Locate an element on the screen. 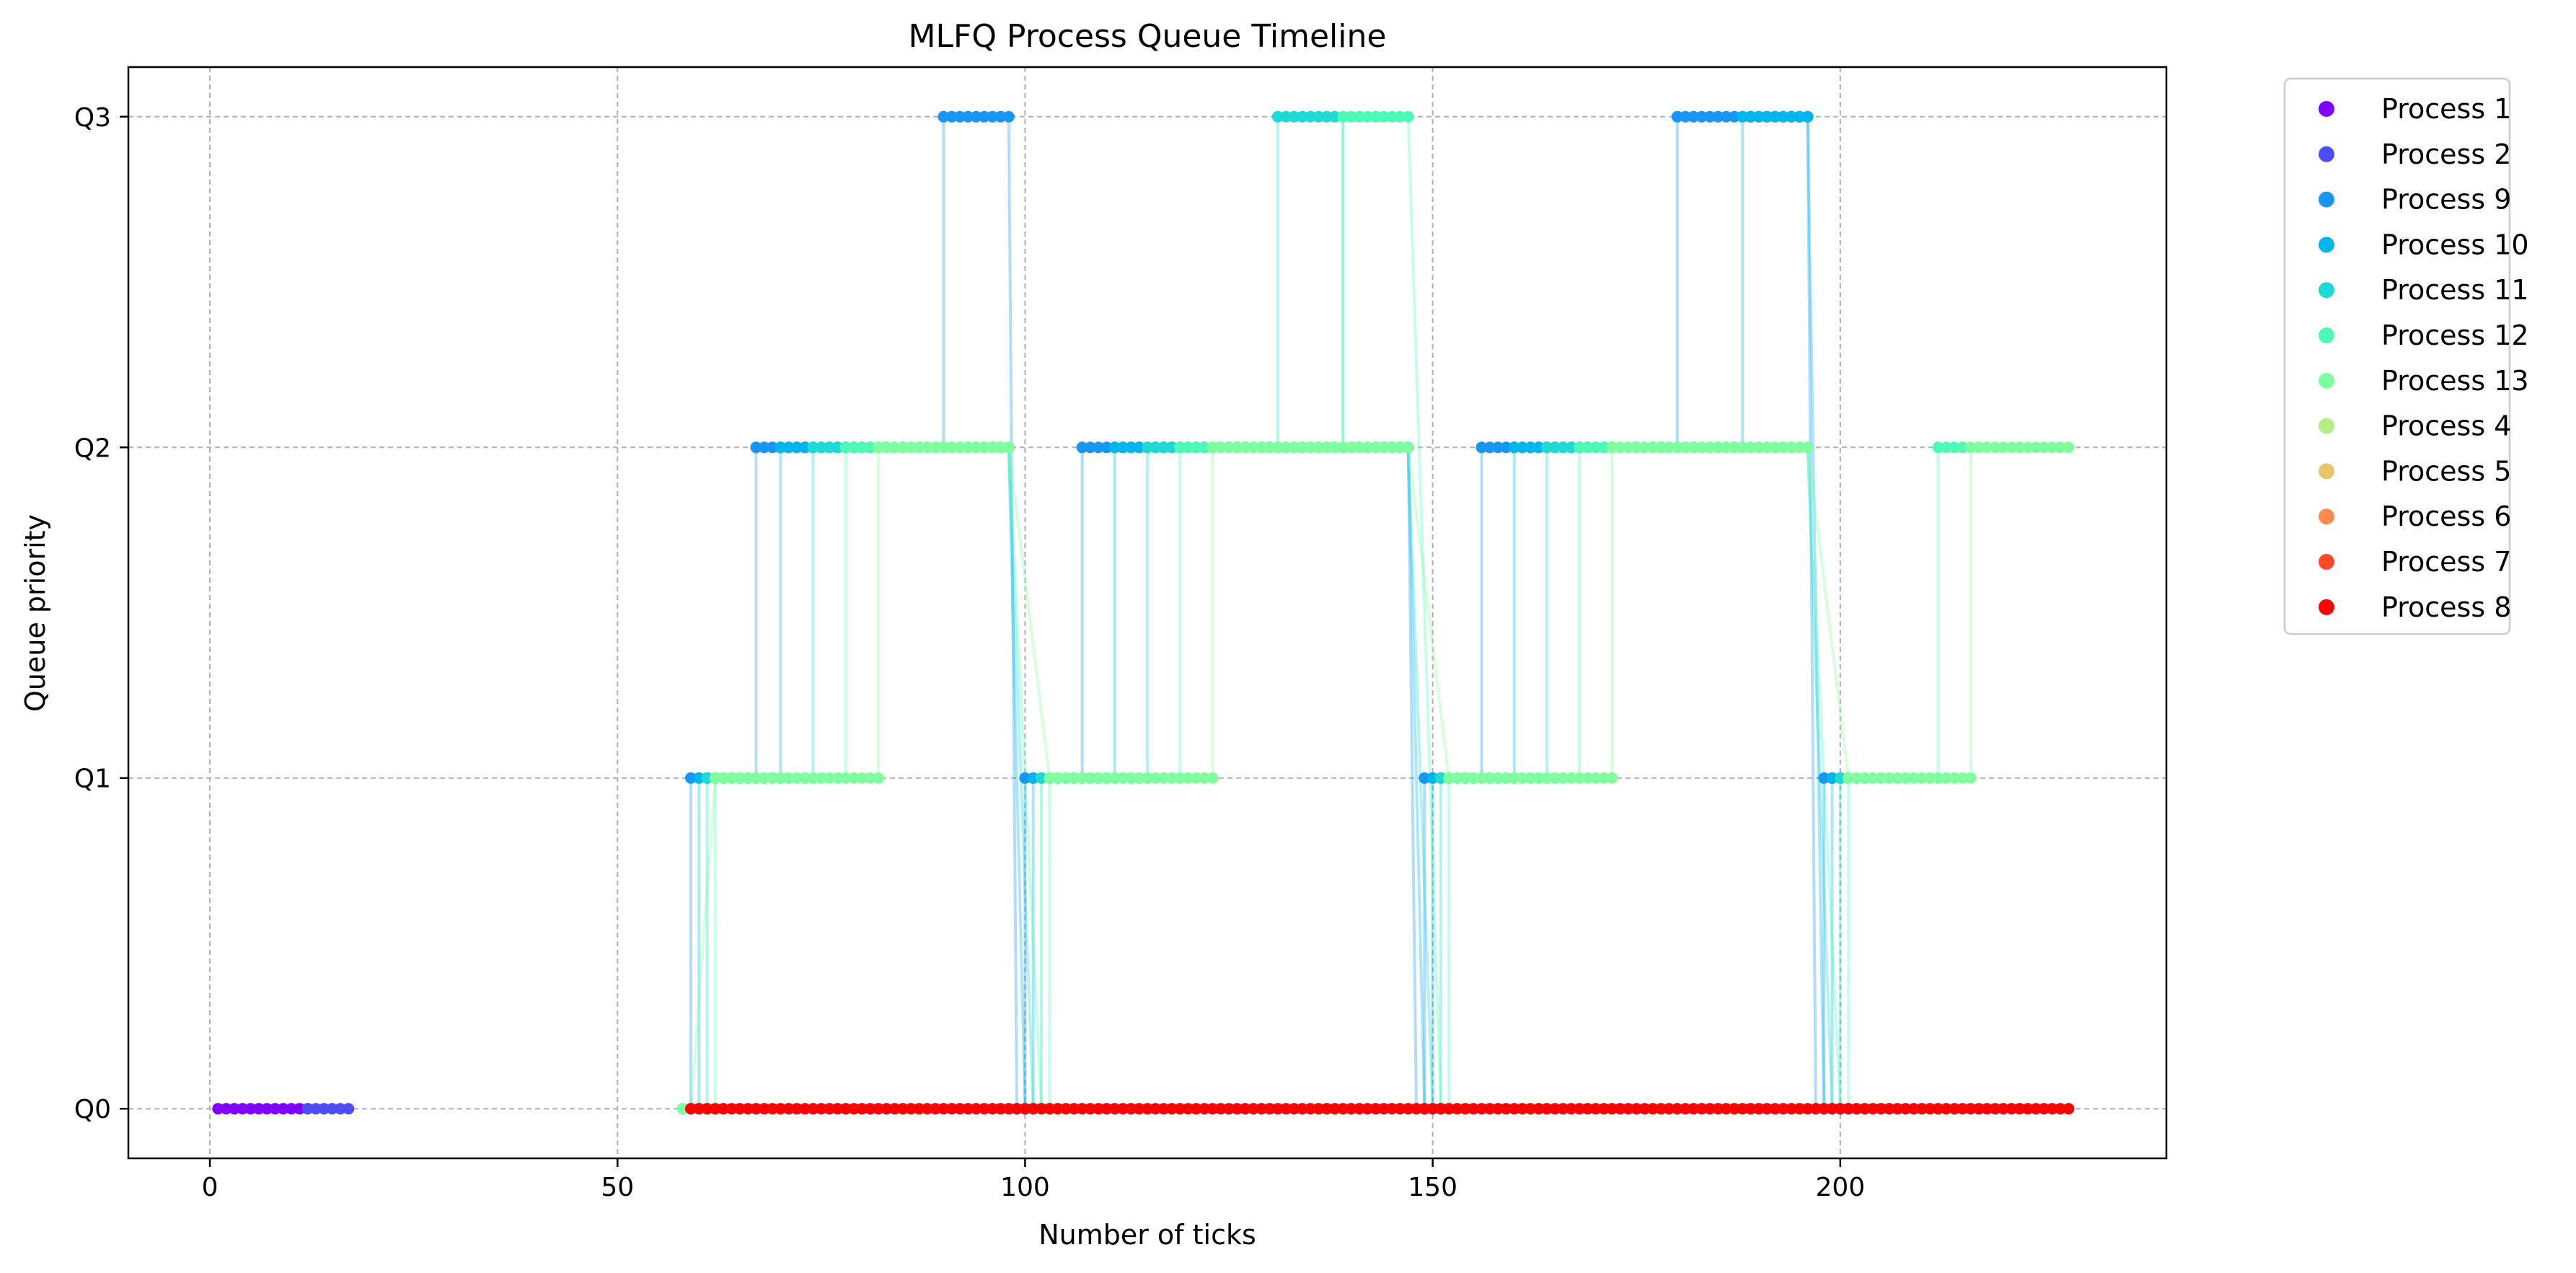 Image resolution: width=2576 pixels, height=1273 pixels. x-axis-label: Number of ticks is located at coordinates (1147, 1235).